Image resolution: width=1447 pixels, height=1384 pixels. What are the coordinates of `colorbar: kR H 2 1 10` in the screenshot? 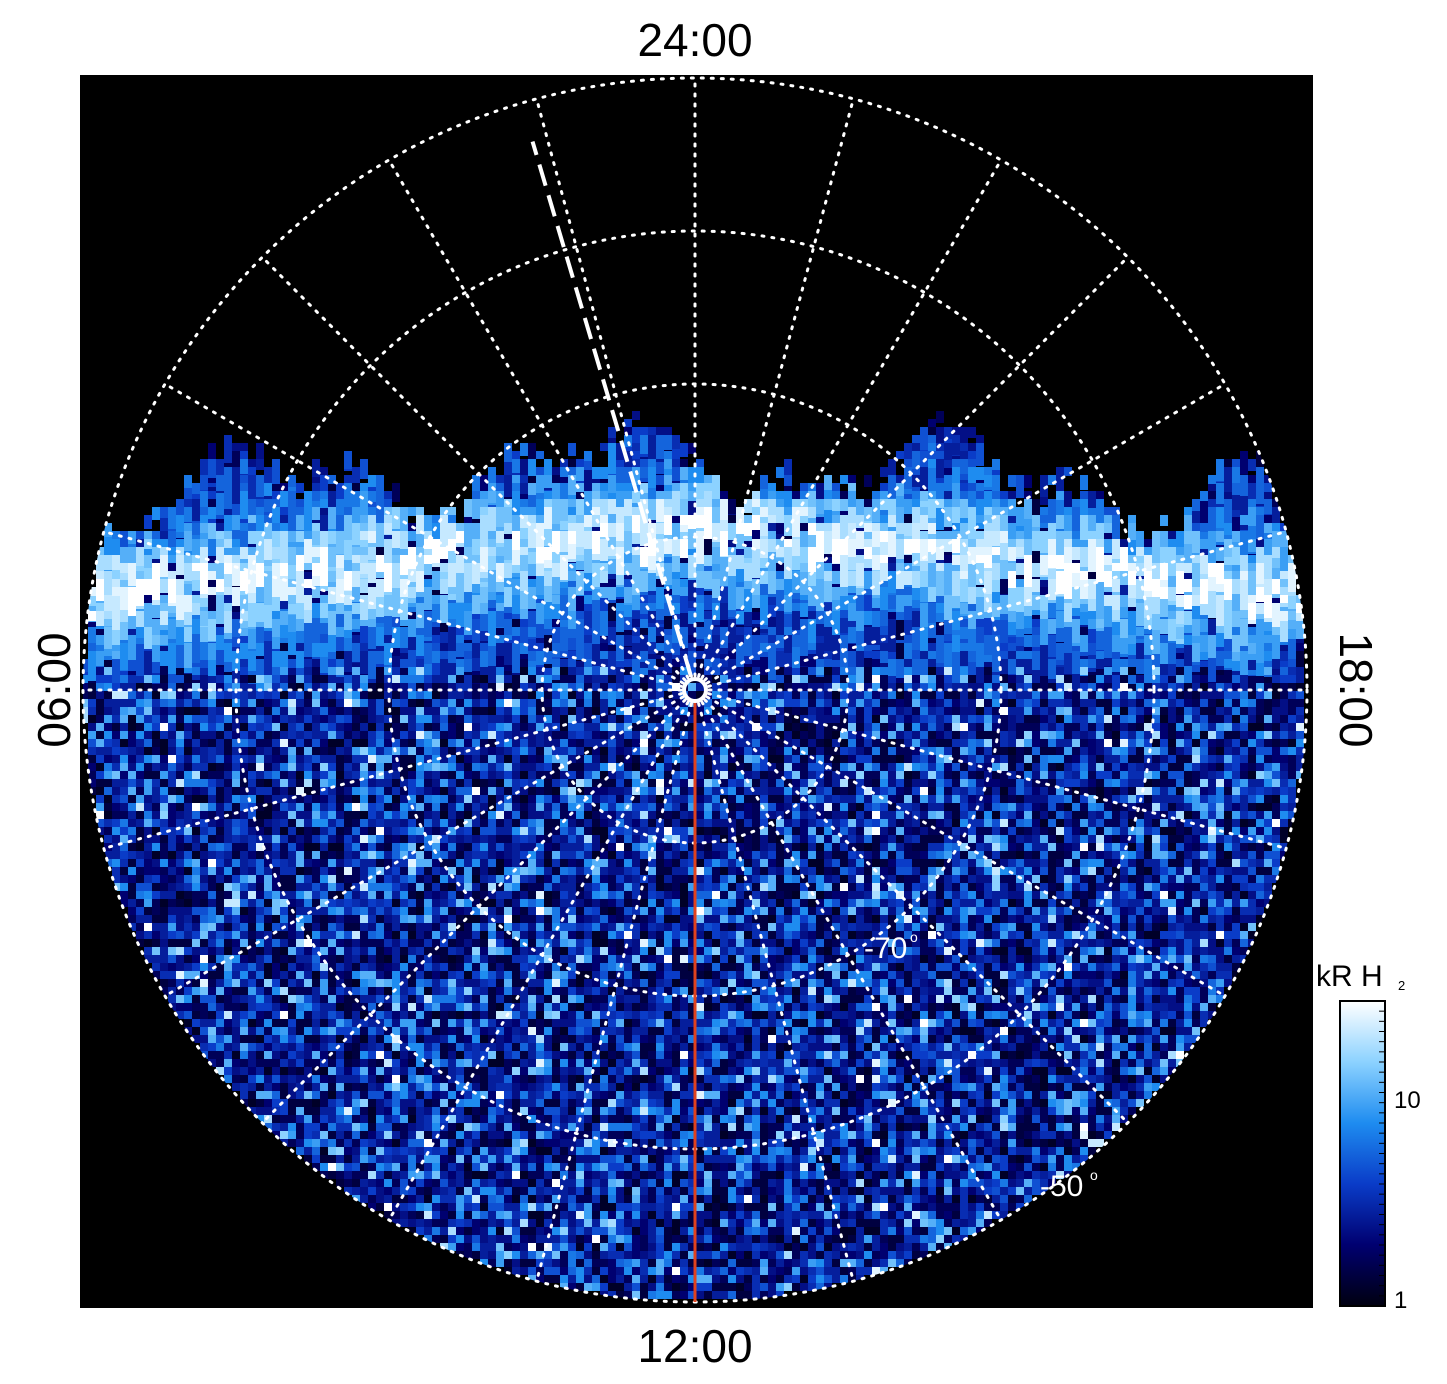 It's located at (1368, 1137).